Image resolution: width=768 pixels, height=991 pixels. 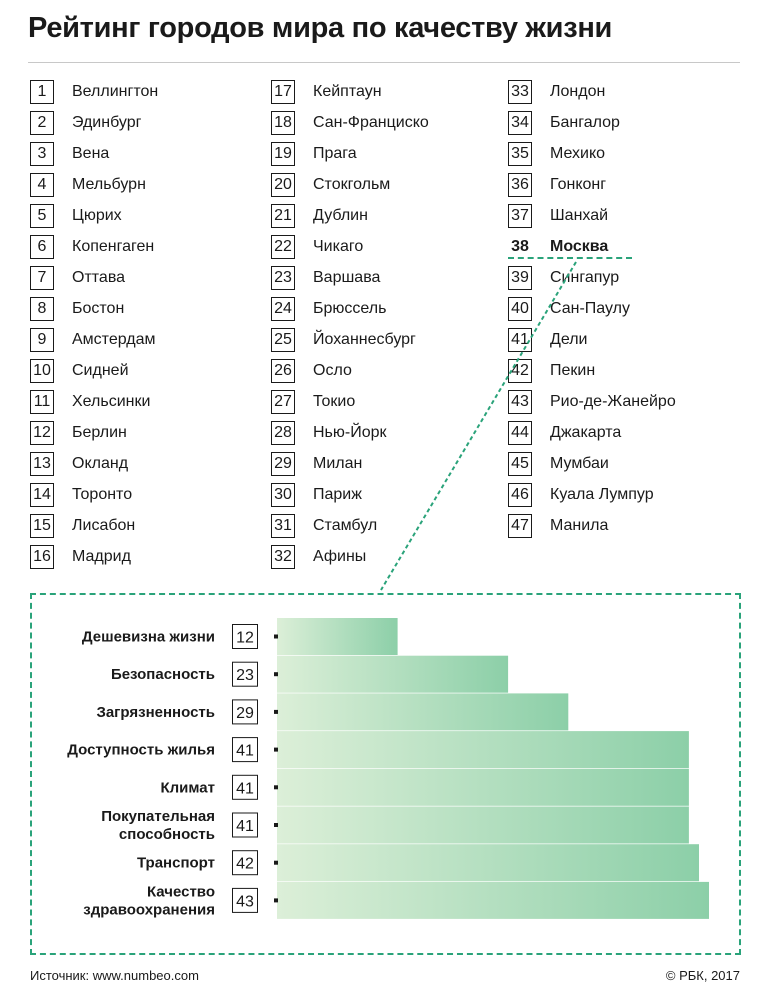 What do you see at coordinates (283, 370) in the screenshot?
I see `rank-number: 26` at bounding box center [283, 370].